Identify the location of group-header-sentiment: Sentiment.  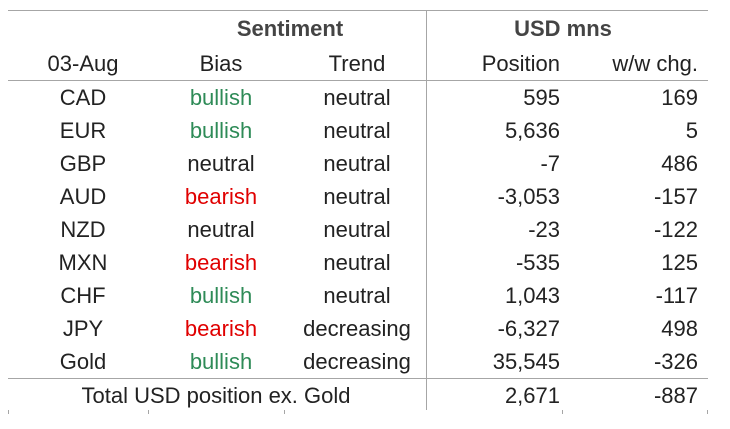
(290, 28).